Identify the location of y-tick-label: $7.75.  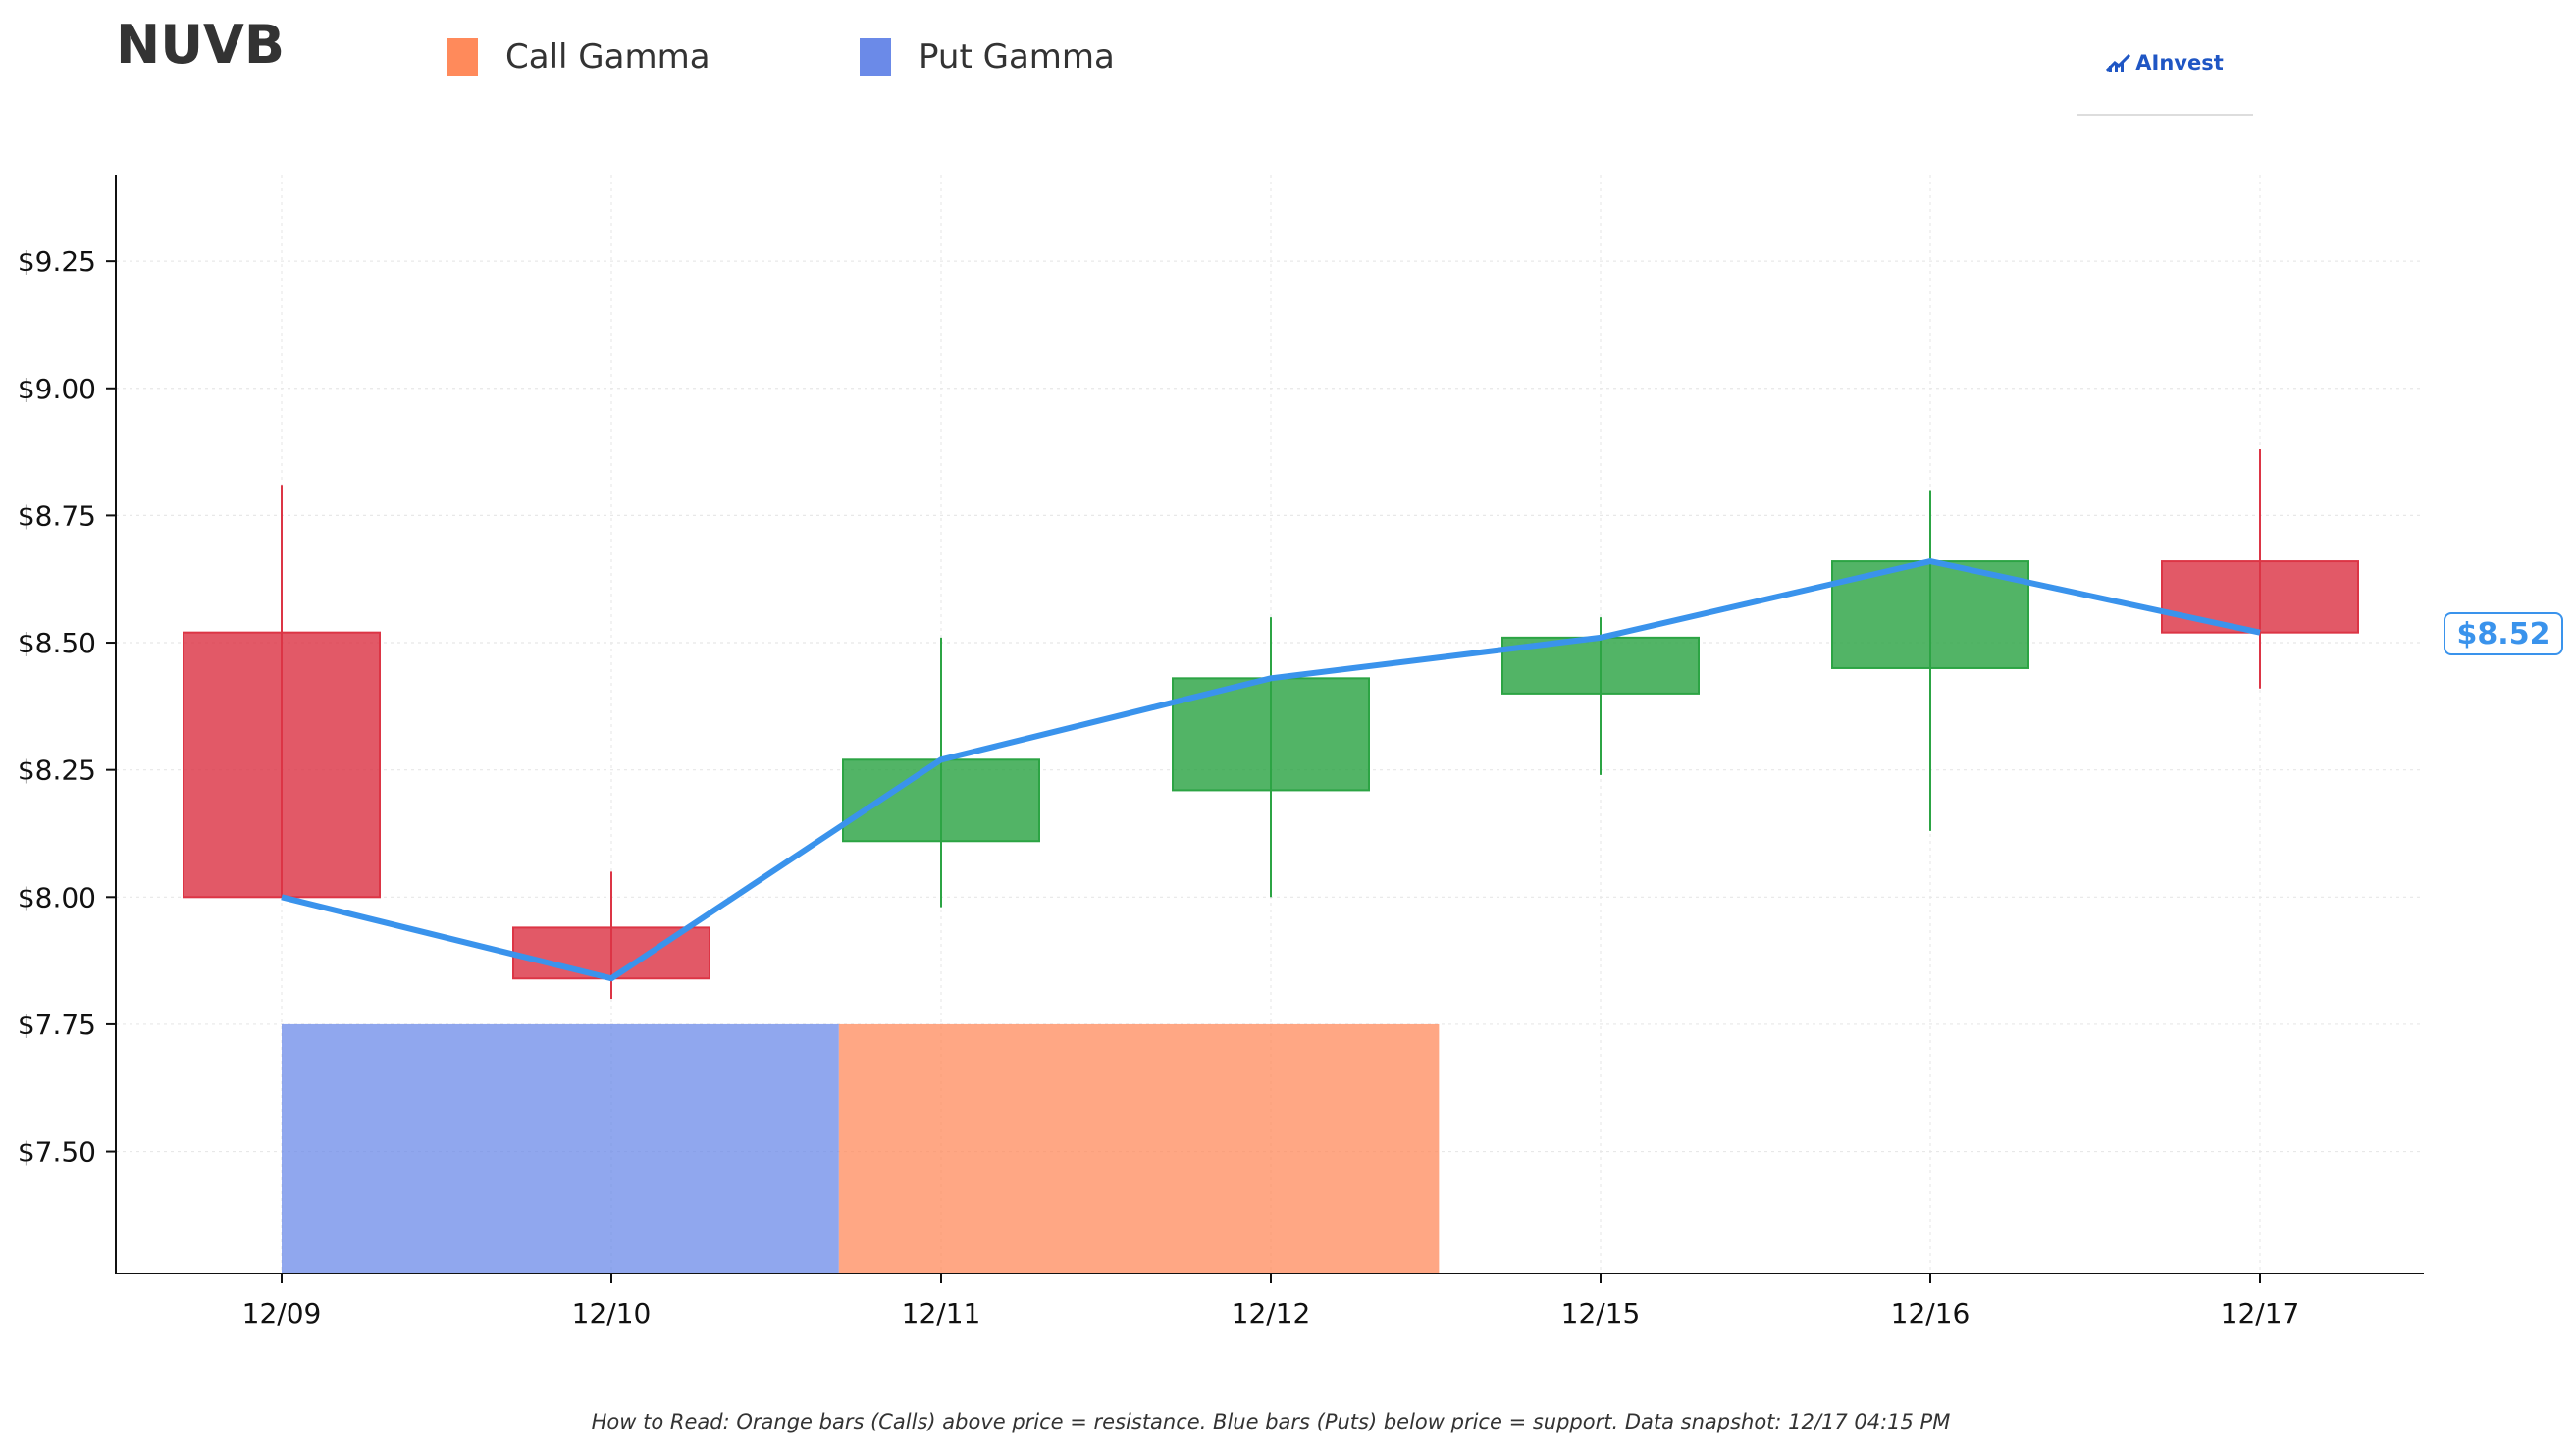
(57, 1025).